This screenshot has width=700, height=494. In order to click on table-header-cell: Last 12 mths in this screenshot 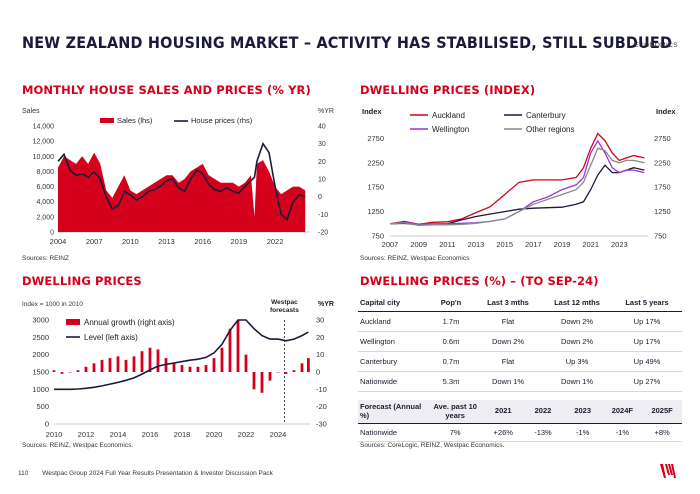, I will do `click(577, 303)`.